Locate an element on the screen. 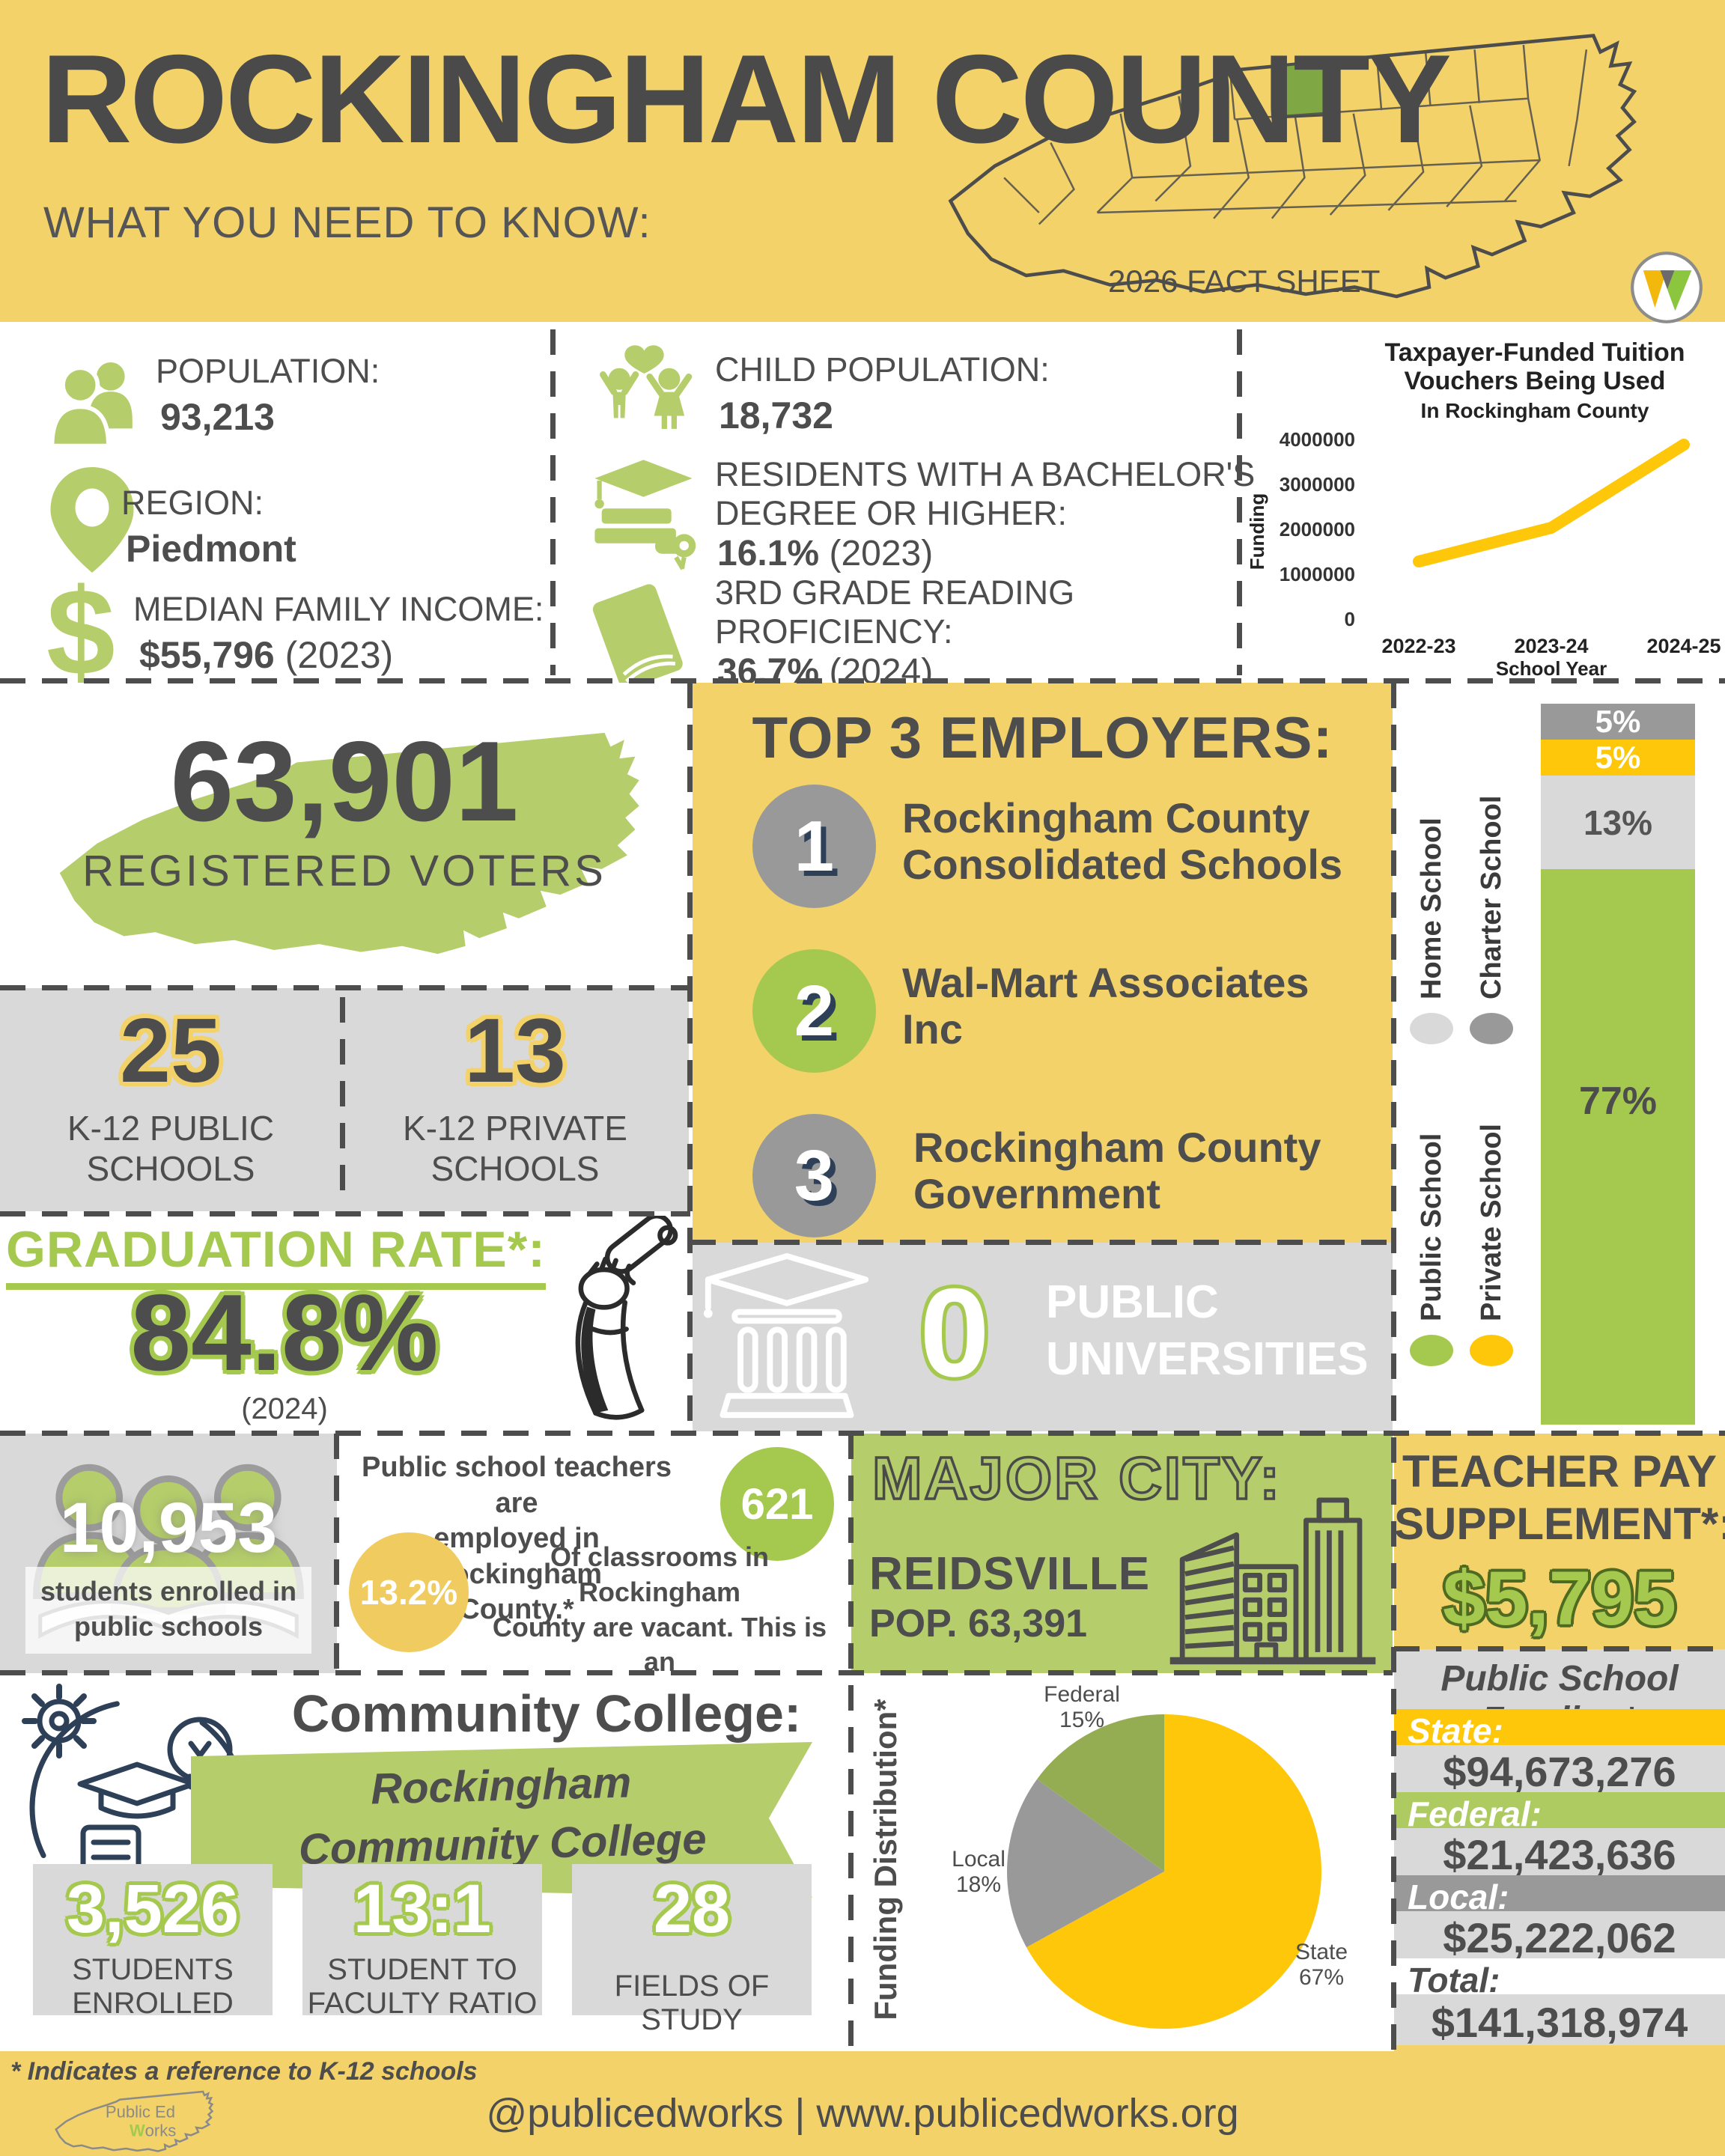 The image size is (1725, 2156). divider-h-teachers-college is located at coordinates (696, 1672).